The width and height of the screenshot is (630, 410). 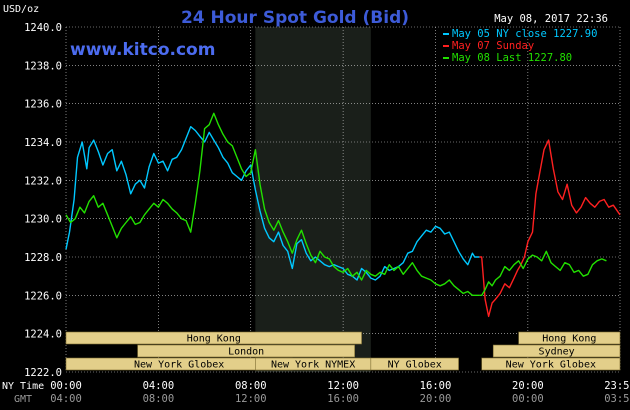 I want to click on legend-item: May 05 NY close 1227.90, so click(x=524, y=34).